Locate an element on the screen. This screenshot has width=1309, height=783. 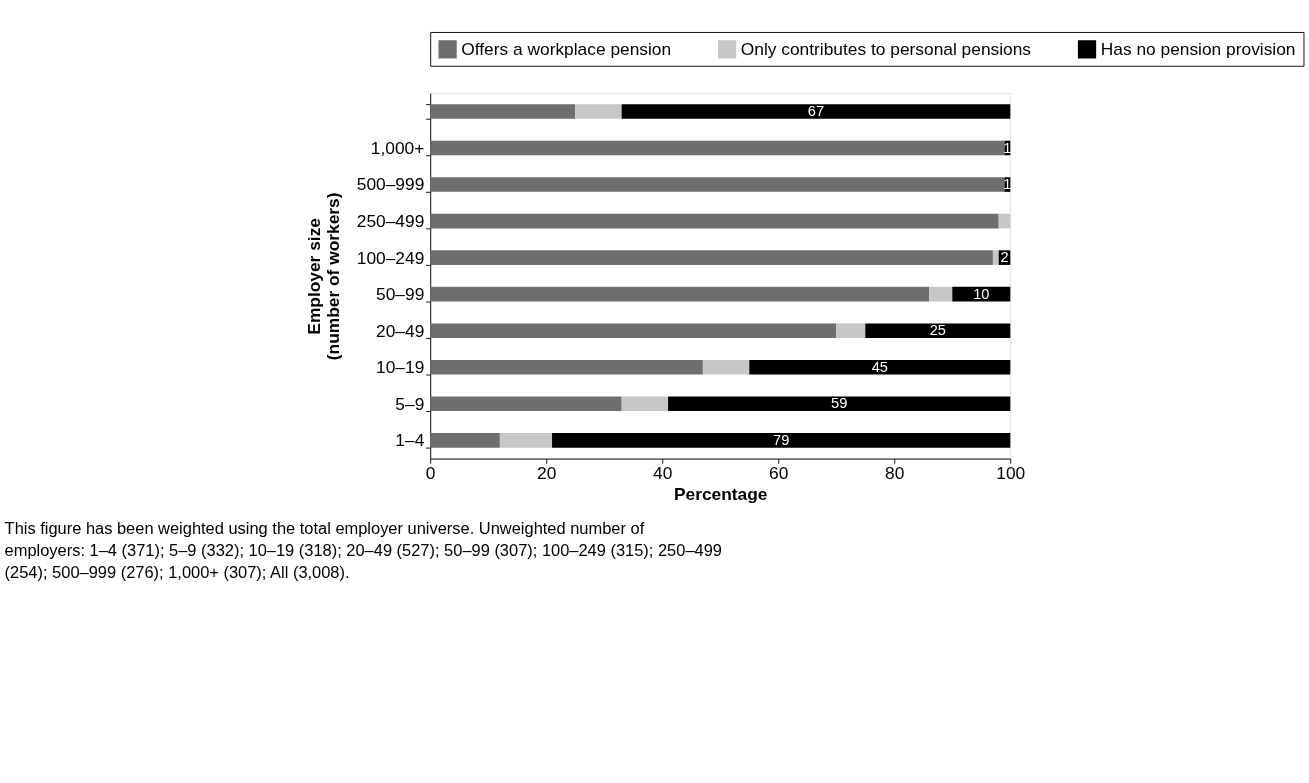
y-tick-label: 10–19 is located at coordinates (400, 367).